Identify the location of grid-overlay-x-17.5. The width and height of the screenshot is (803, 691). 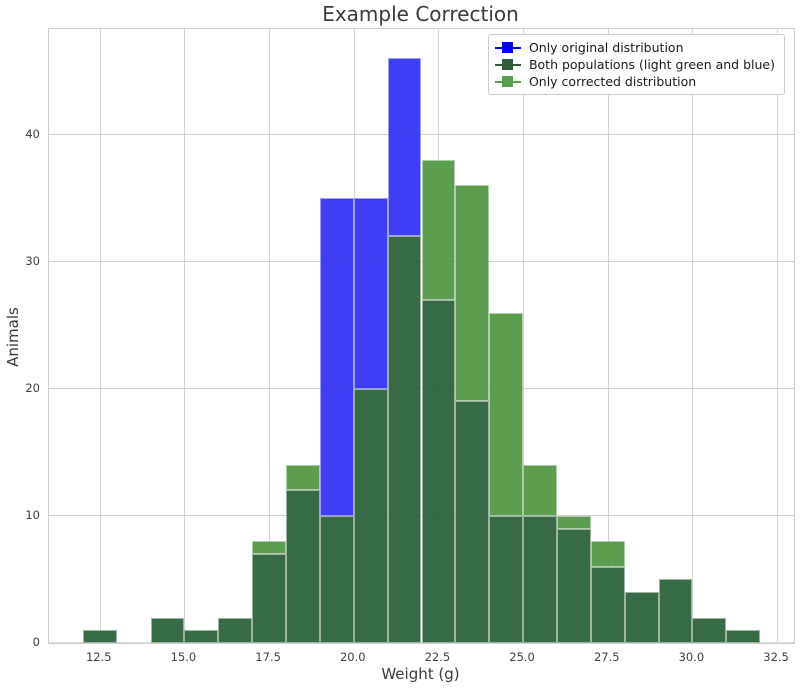
(270, 336).